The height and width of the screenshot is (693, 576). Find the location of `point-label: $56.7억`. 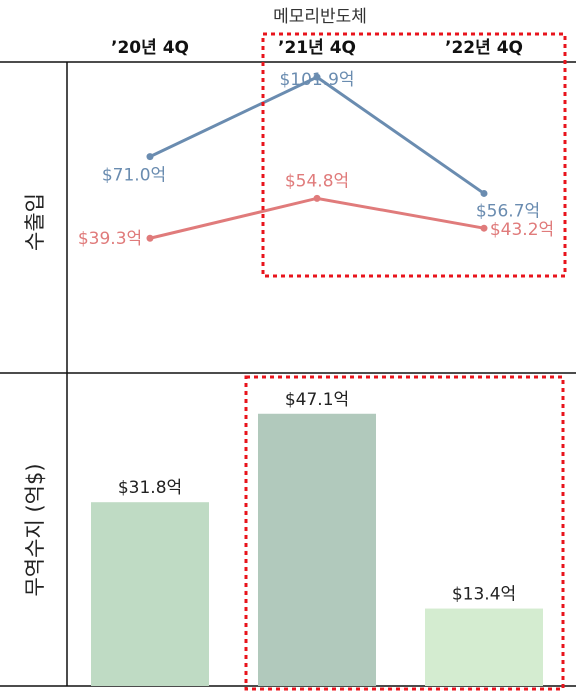

point-label: $56.7억 is located at coordinates (508, 211).